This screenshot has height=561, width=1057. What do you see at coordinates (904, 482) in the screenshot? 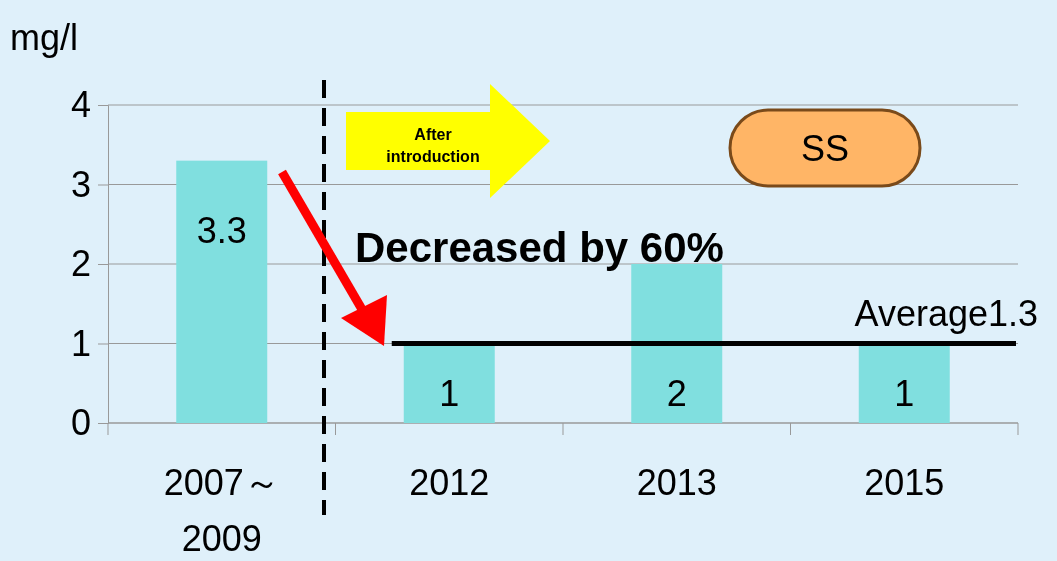
I see `x-tick-label: 2015` at bounding box center [904, 482].